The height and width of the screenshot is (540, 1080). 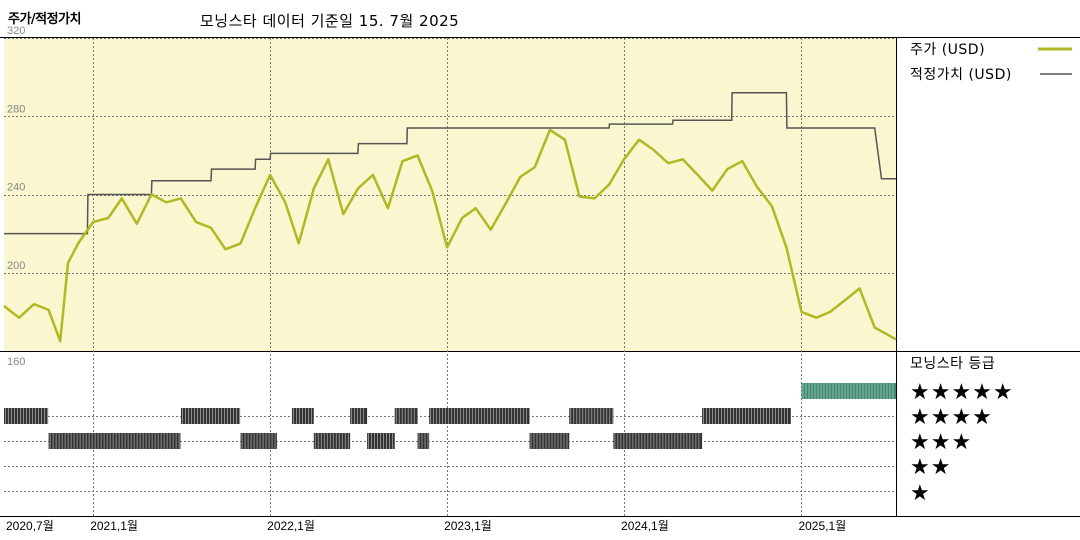 I want to click on y-tick-label: 240, so click(x=16, y=188).